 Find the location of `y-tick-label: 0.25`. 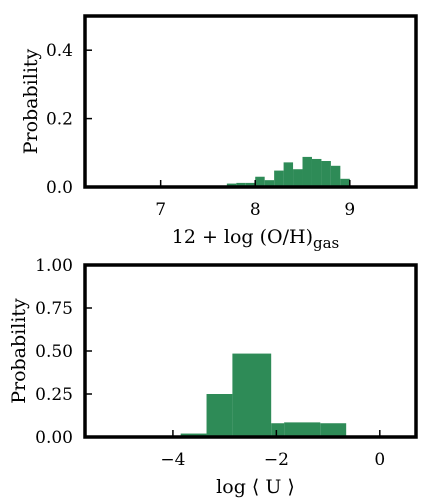

y-tick-label: 0.25 is located at coordinates (54, 395).